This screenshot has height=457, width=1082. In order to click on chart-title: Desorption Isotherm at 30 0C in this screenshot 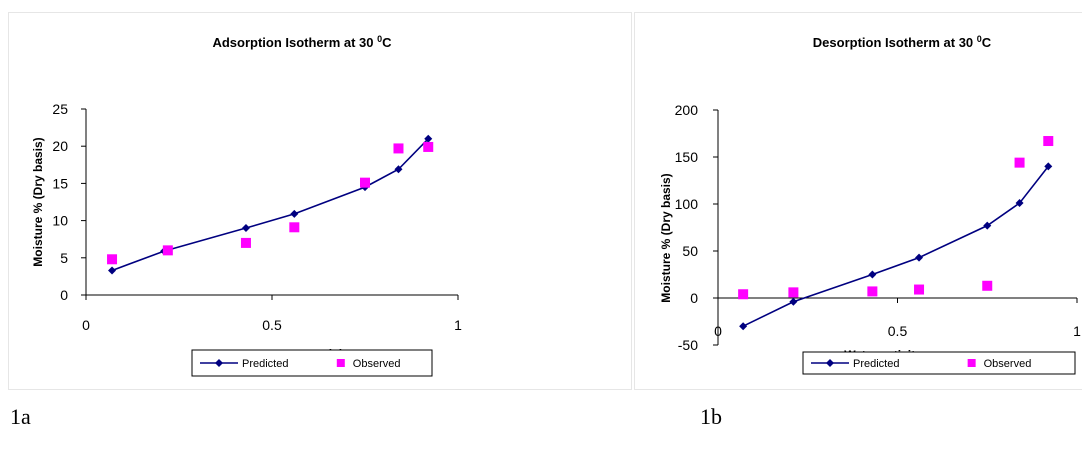, I will do `click(902, 42)`.